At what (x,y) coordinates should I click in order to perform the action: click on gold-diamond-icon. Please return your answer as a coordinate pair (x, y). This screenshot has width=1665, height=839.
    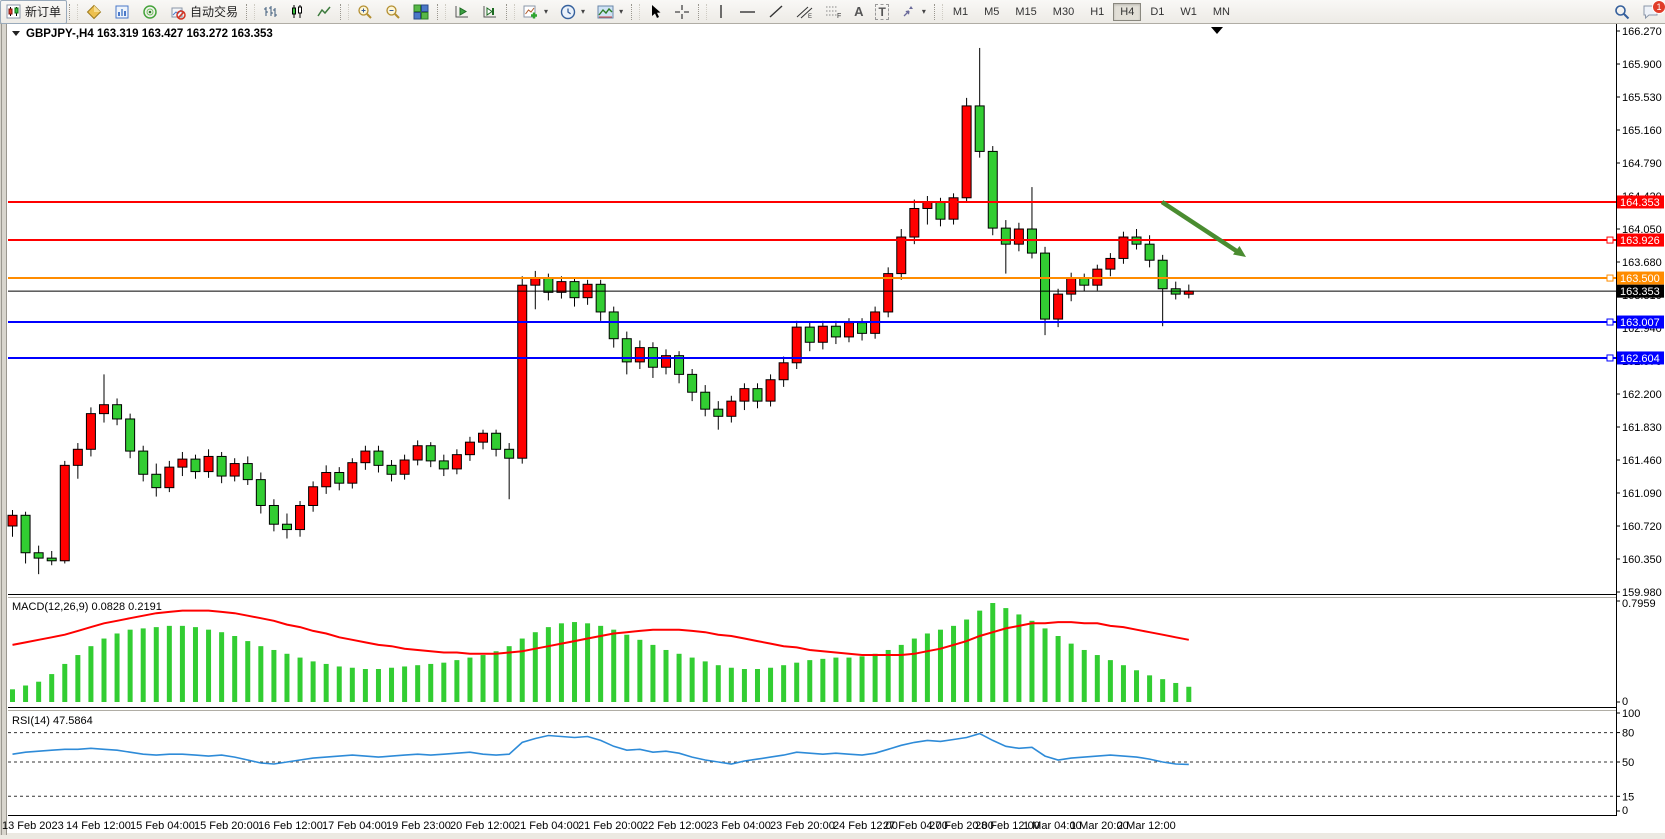
    Looking at the image, I should click on (94, 11).